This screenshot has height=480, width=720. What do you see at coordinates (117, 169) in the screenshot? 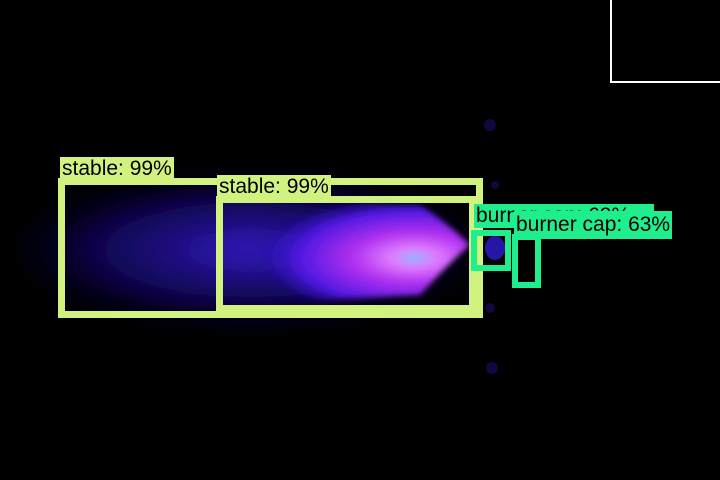
I see `detection-label-stable-a: stable: 99%` at bounding box center [117, 169].